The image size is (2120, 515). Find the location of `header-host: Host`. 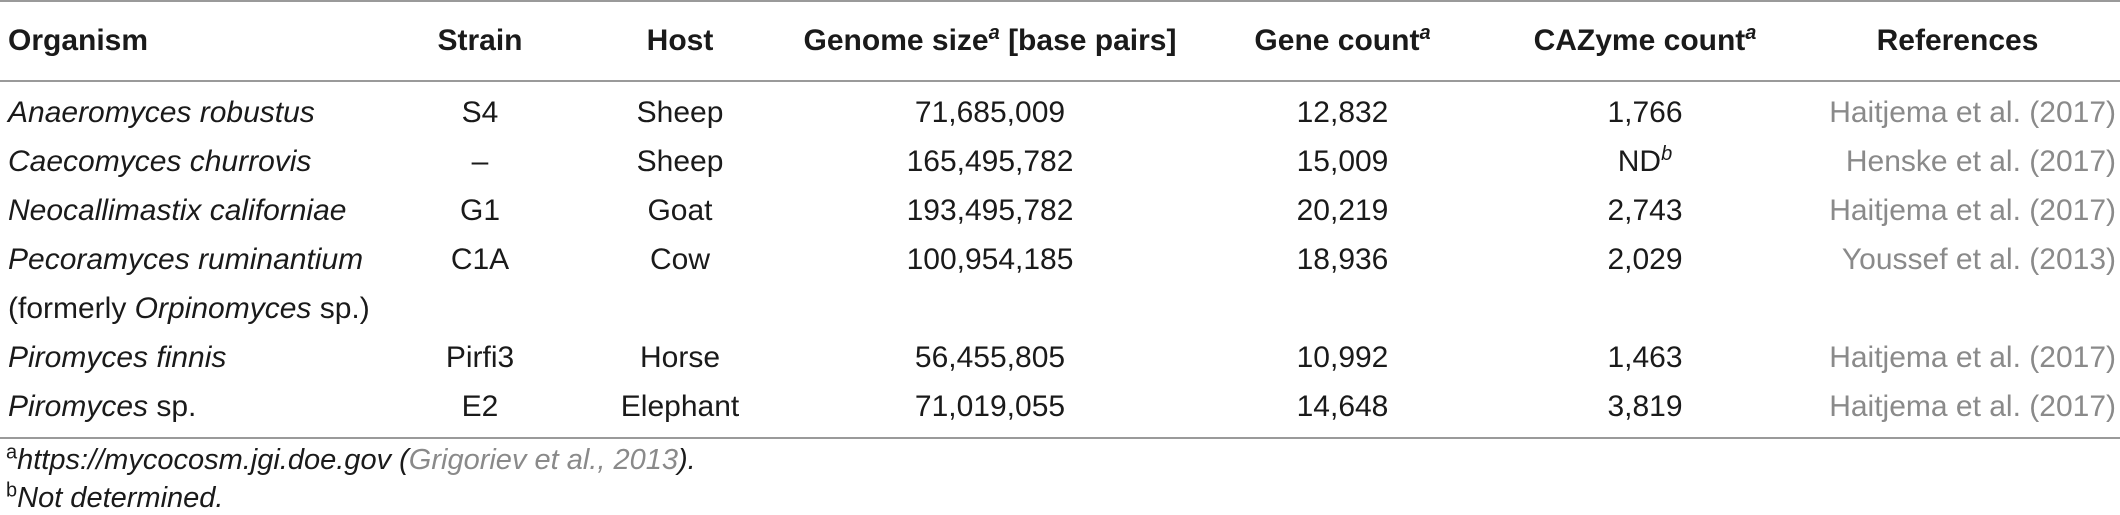

header-host: Host is located at coordinates (680, 41).